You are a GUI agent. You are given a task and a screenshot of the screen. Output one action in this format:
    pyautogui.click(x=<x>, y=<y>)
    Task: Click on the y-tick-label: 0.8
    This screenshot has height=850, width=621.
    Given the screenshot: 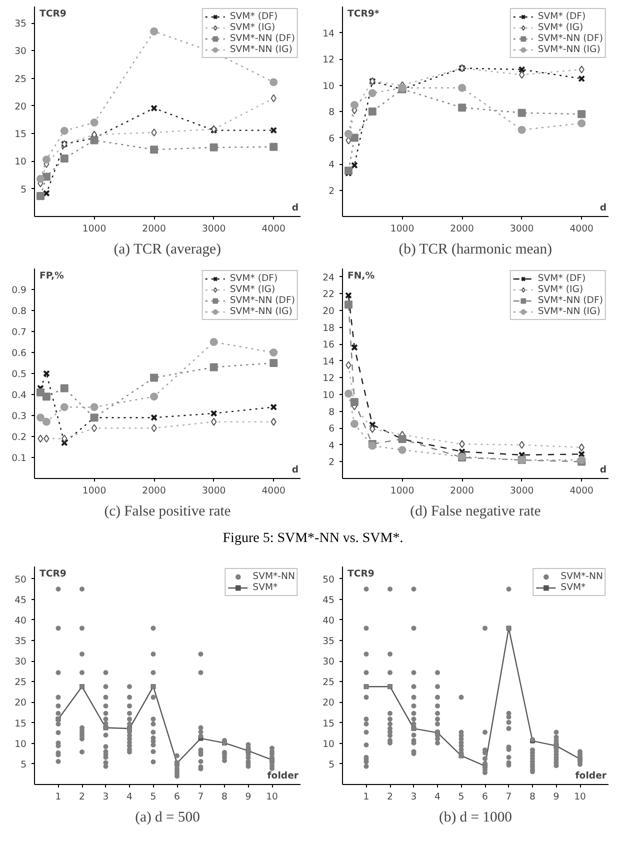 What is the action you would take?
    pyautogui.click(x=19, y=311)
    